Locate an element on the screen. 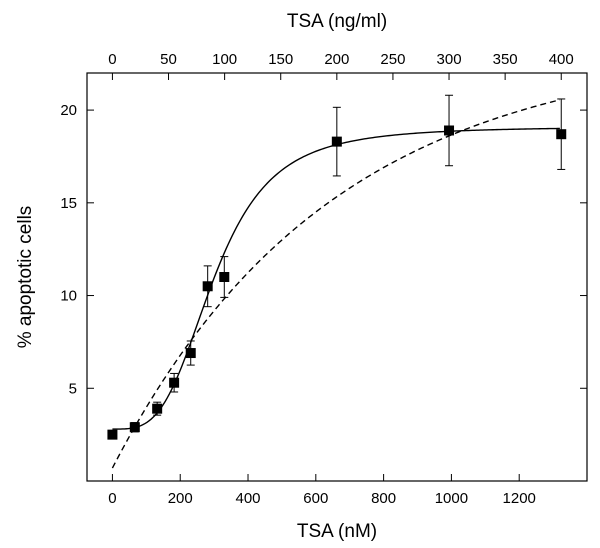 Image resolution: width=600 pixels, height=548 pixels. x-tick-label: 800 is located at coordinates (383, 498).